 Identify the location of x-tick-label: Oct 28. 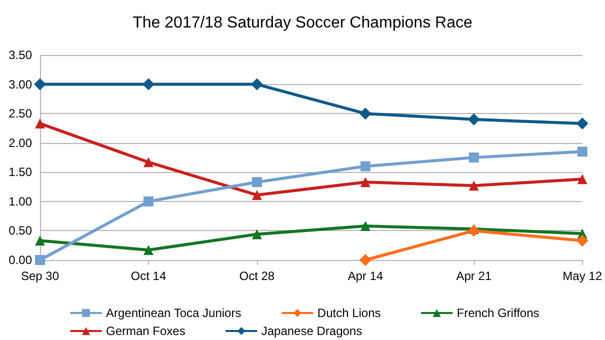
(257, 276).